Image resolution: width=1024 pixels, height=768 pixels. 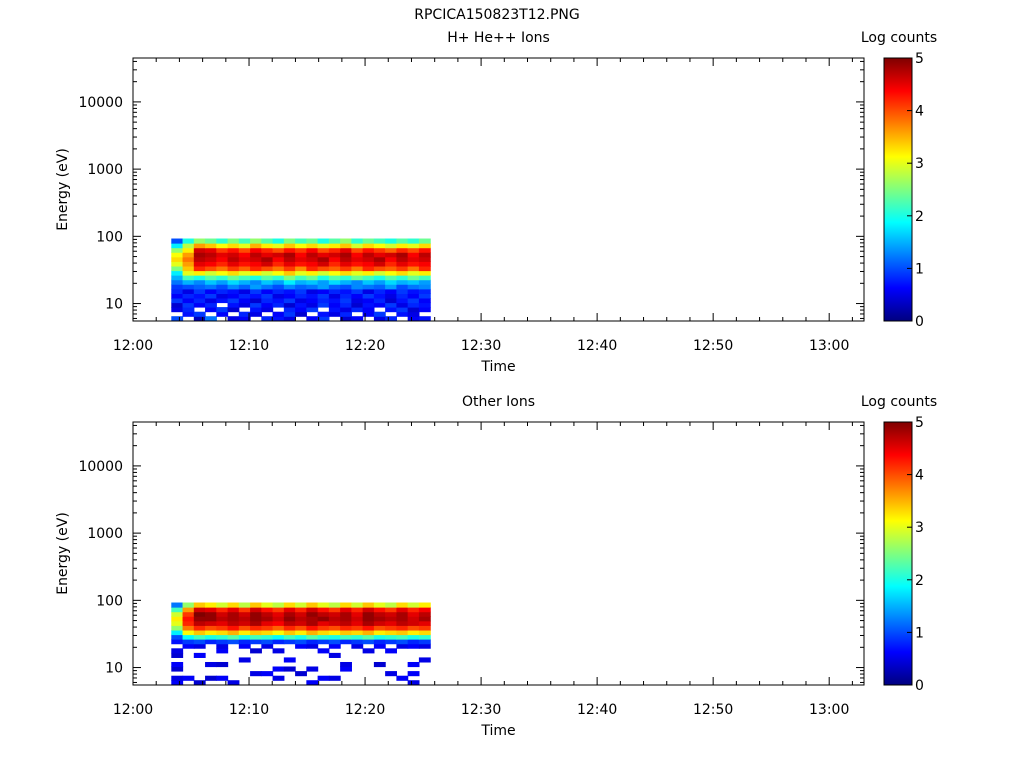 I want to click on x-tick-label: 12:50, so click(x=713, y=346).